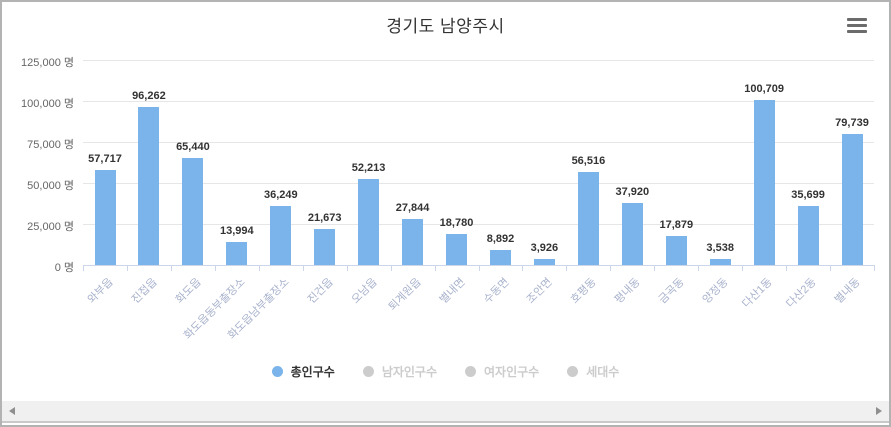 The image size is (891, 427). I want to click on bar-value-label: 8,892, so click(500, 239).